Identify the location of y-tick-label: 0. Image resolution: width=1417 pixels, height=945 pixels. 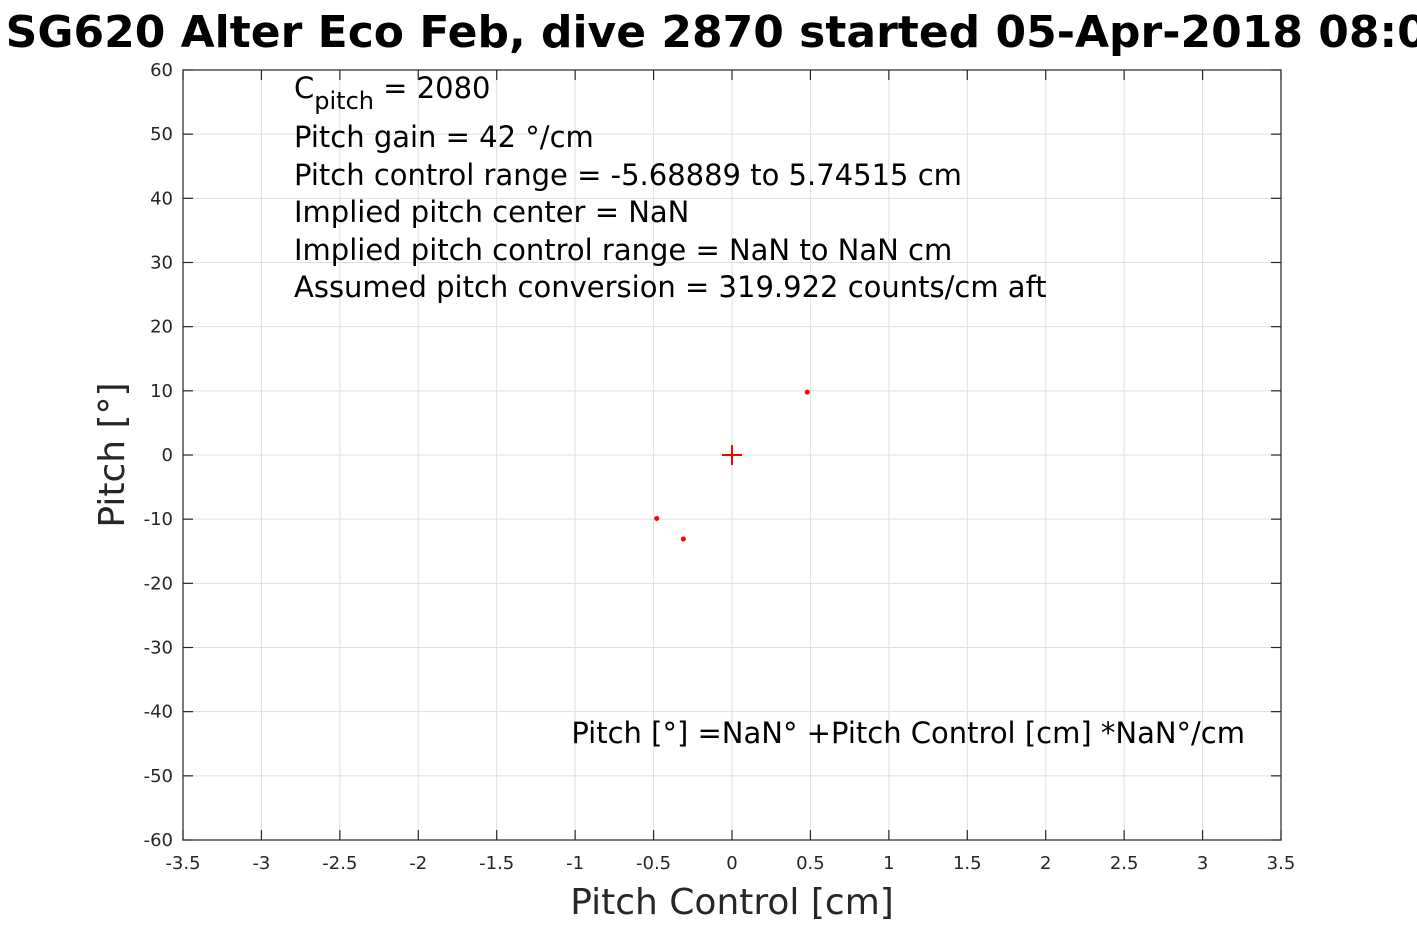
(167, 455).